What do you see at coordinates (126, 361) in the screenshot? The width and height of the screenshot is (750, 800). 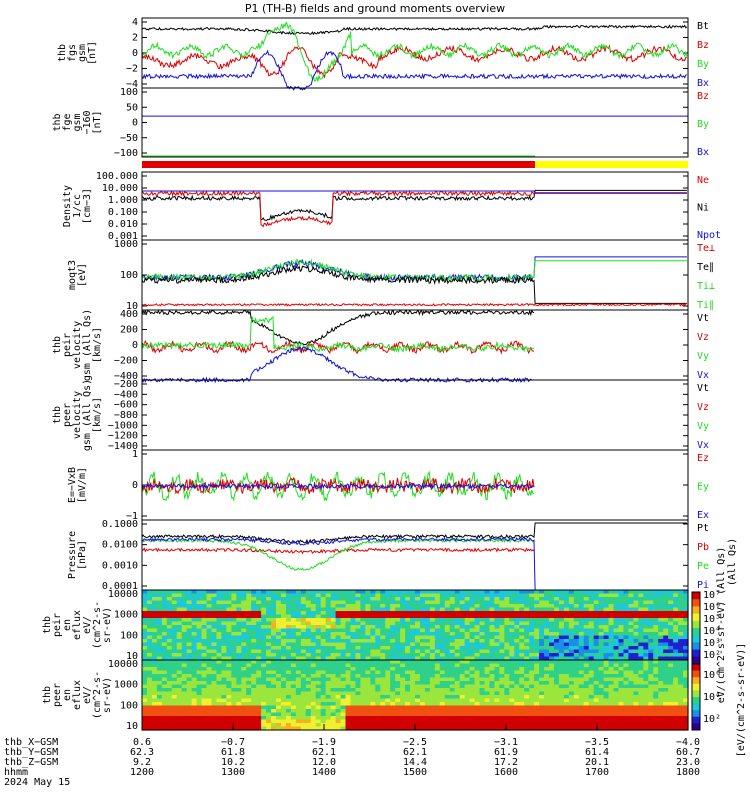 I see `y-tick-label: −200` at bounding box center [126, 361].